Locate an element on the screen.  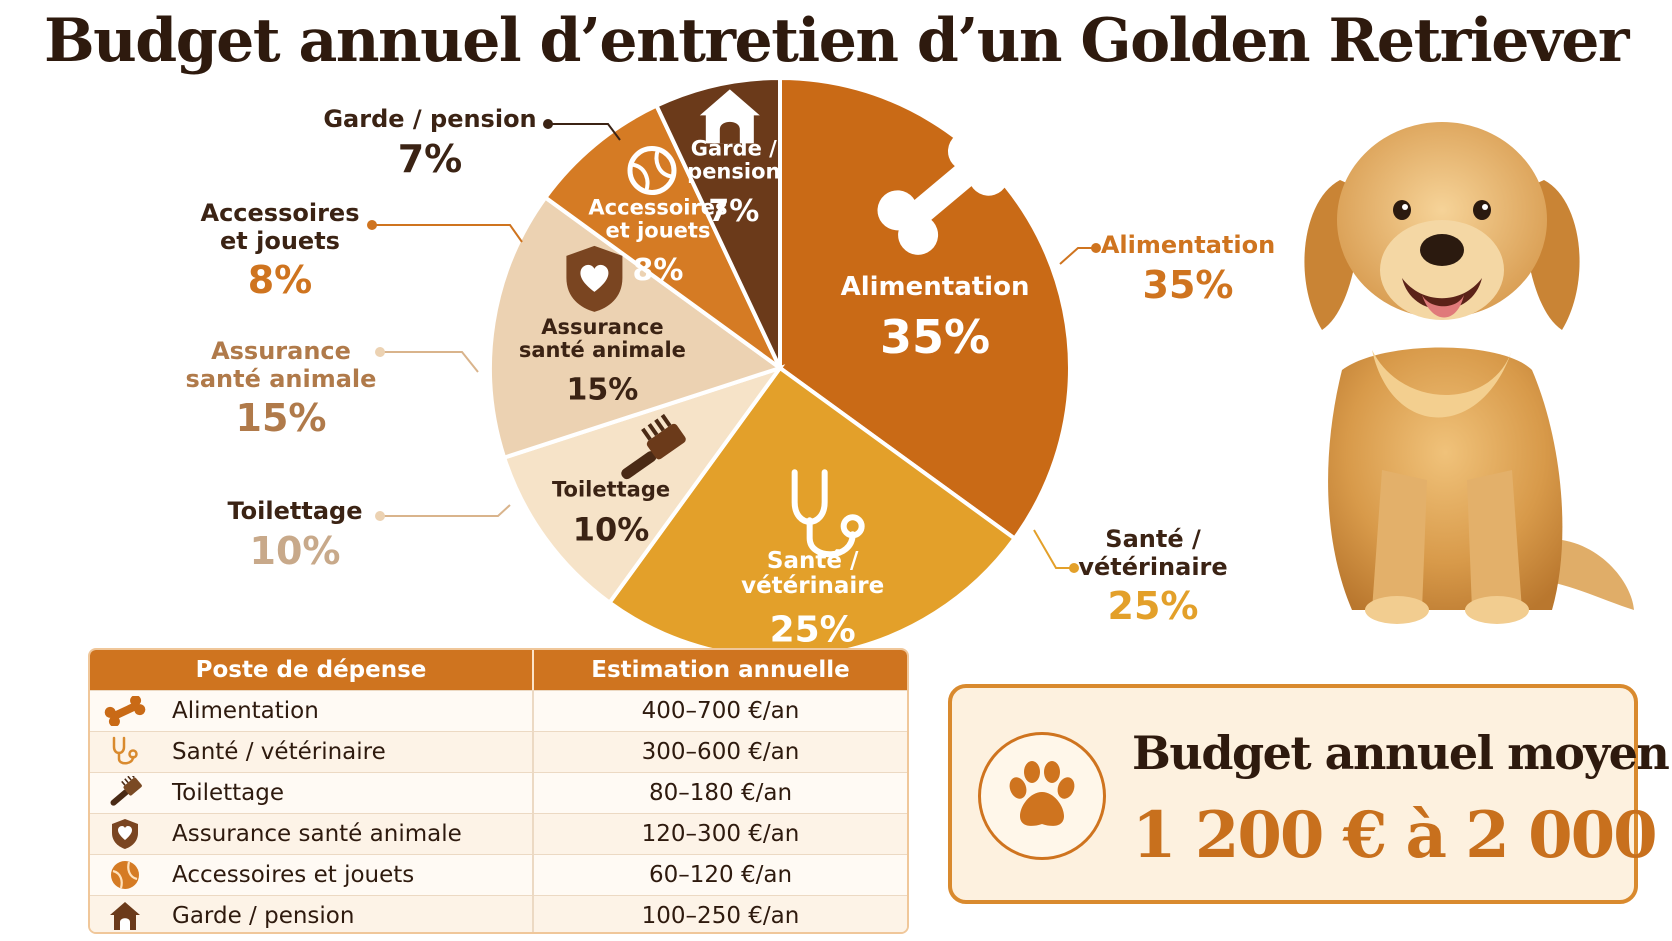
ball-icon is located at coordinates (125, 875).